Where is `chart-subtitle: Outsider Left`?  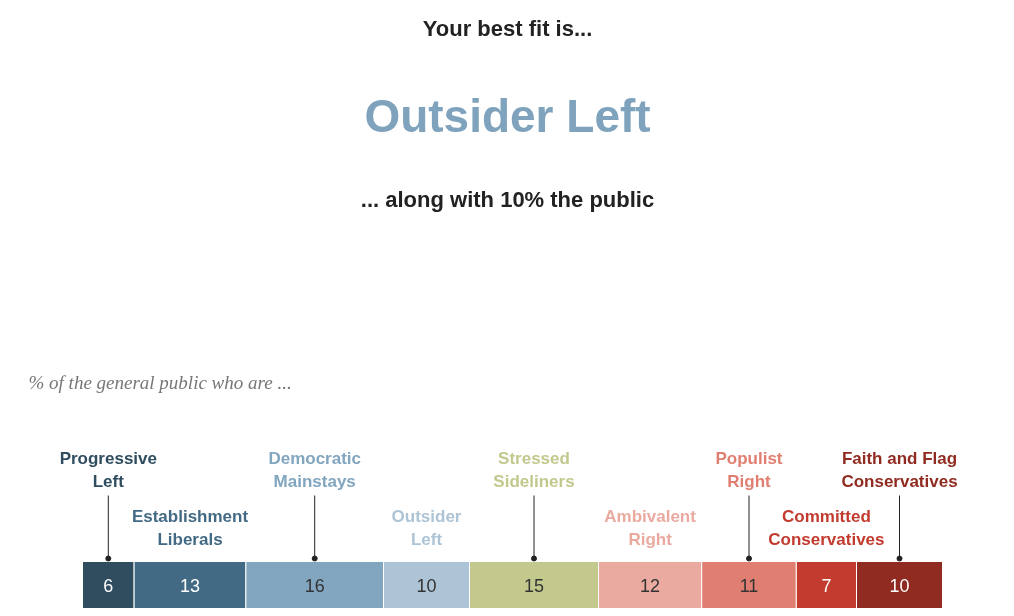 chart-subtitle: Outsider Left is located at coordinates (507, 115).